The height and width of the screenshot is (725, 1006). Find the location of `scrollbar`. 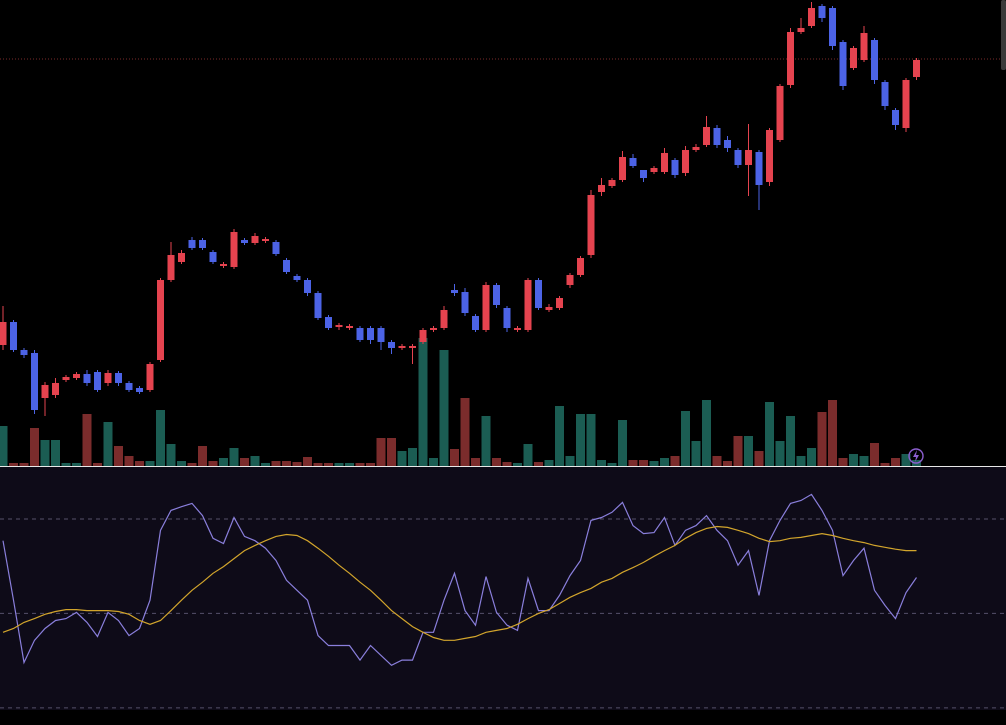

scrollbar is located at coordinates (1003, 35).